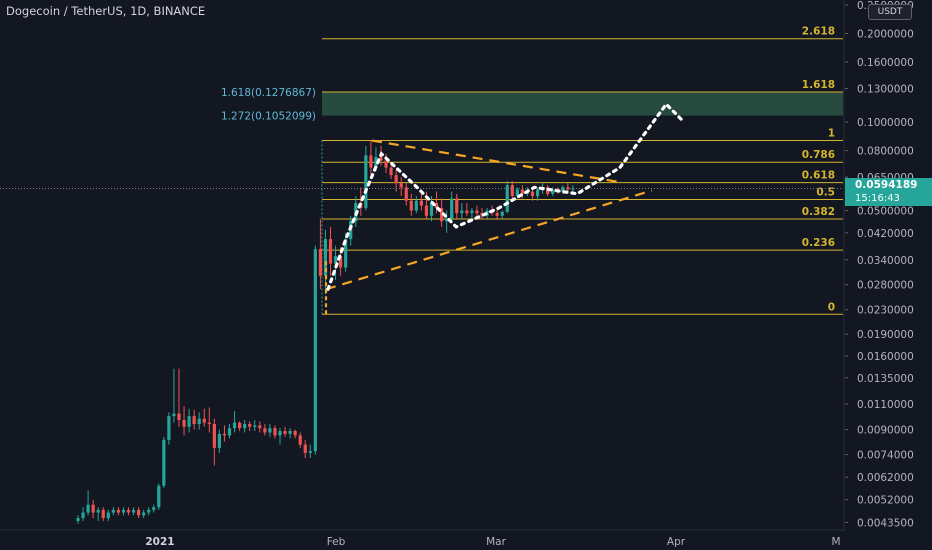 The height and width of the screenshot is (550, 932). I want to click on bar-countdown: 15:16:43, so click(877, 198).